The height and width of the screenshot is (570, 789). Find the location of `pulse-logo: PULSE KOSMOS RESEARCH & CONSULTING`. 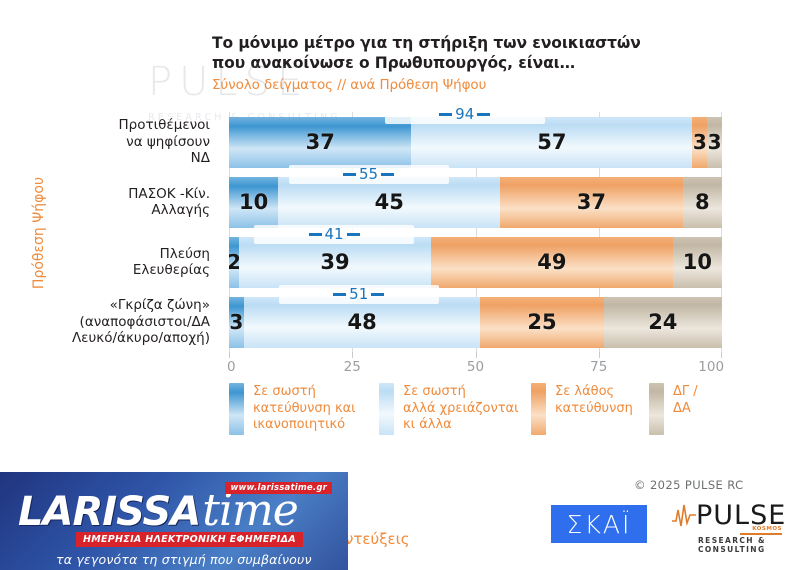

pulse-logo: PULSE KOSMOS RESEARCH & CONSULTING is located at coordinates (729, 526).